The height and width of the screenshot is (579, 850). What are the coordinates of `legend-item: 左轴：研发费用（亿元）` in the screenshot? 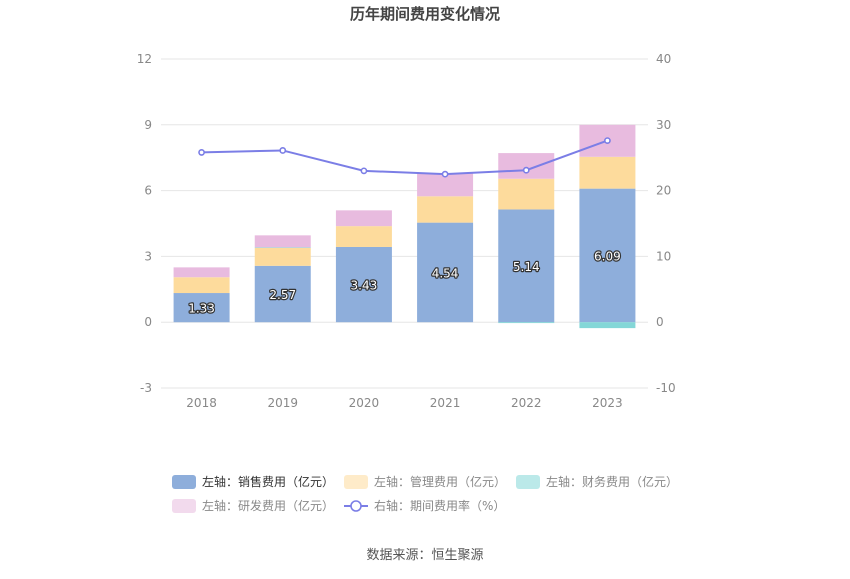 It's located at (253, 505).